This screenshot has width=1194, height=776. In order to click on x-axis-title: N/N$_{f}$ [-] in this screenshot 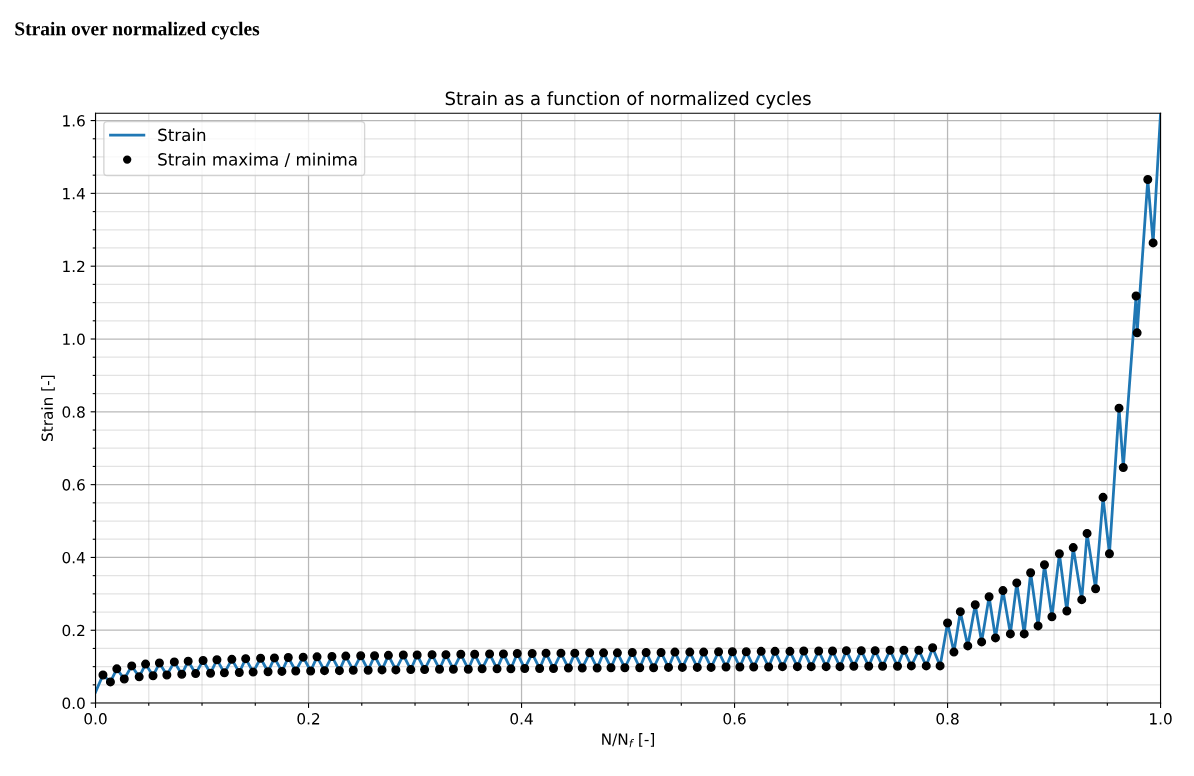, I will do `click(628, 740)`.